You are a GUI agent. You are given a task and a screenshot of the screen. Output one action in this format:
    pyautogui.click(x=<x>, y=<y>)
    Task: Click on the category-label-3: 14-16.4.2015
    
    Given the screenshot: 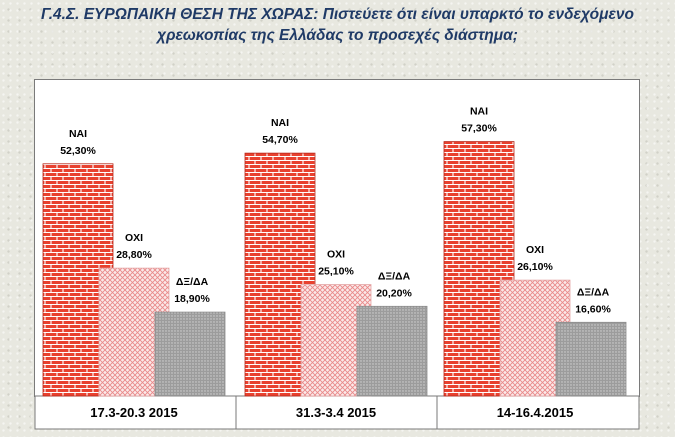 What is the action you would take?
    pyautogui.click(x=535, y=412)
    